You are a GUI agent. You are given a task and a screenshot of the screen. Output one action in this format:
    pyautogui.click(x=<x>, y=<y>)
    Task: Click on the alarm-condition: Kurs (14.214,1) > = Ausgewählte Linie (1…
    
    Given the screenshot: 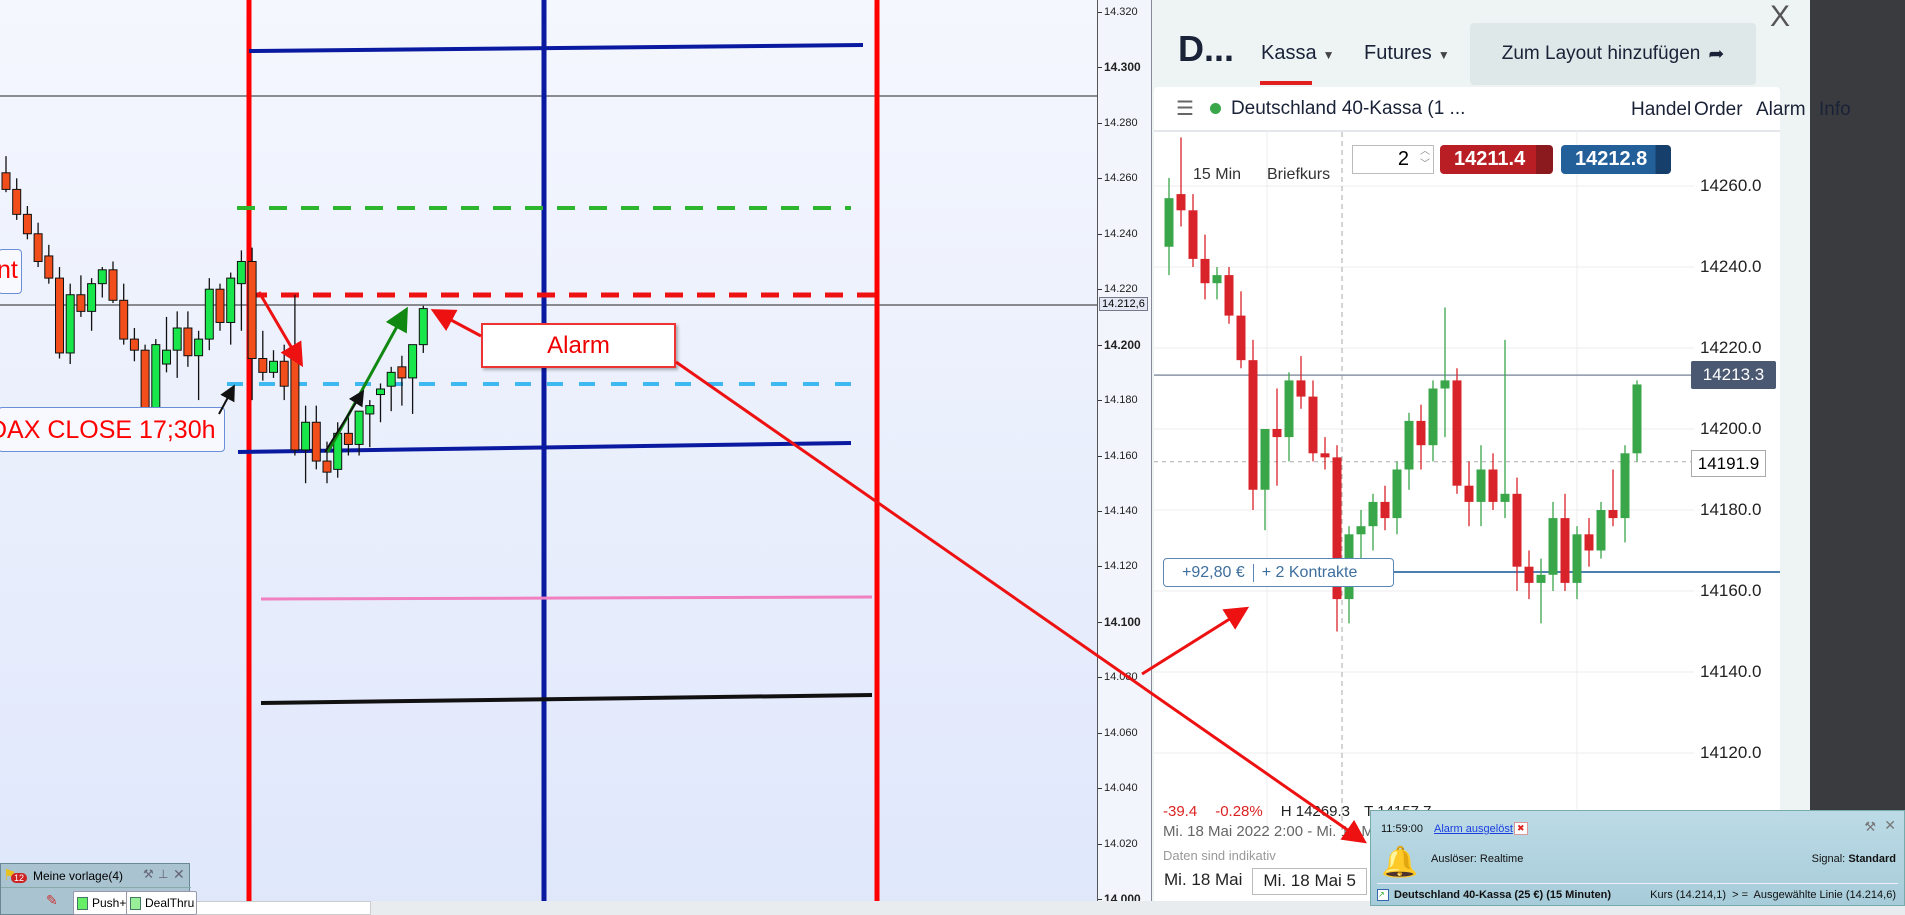 What is the action you would take?
    pyautogui.click(x=1773, y=895)
    